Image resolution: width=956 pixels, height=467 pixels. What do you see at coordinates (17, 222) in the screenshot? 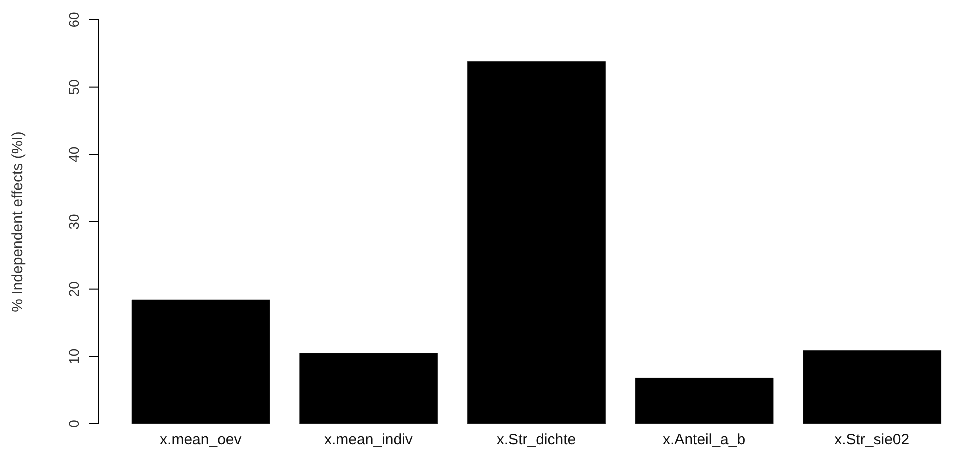
I see `y-axis-title: % Independent effects (%I)` at bounding box center [17, 222].